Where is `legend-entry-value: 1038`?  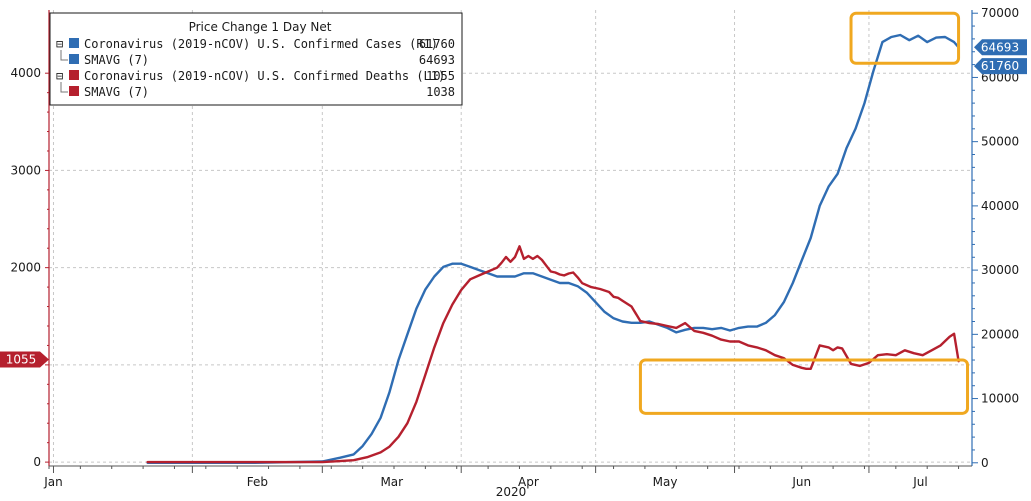
legend-entry-value: 1038 is located at coordinates (440, 92).